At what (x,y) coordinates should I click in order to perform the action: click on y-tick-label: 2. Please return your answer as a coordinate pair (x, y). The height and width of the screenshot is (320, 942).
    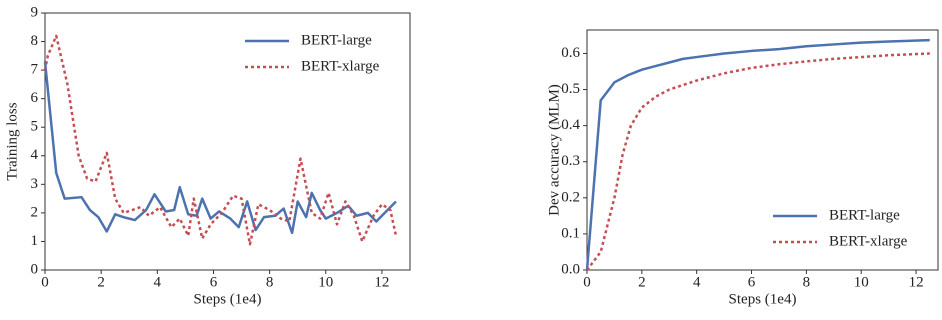
    Looking at the image, I should click on (35, 212).